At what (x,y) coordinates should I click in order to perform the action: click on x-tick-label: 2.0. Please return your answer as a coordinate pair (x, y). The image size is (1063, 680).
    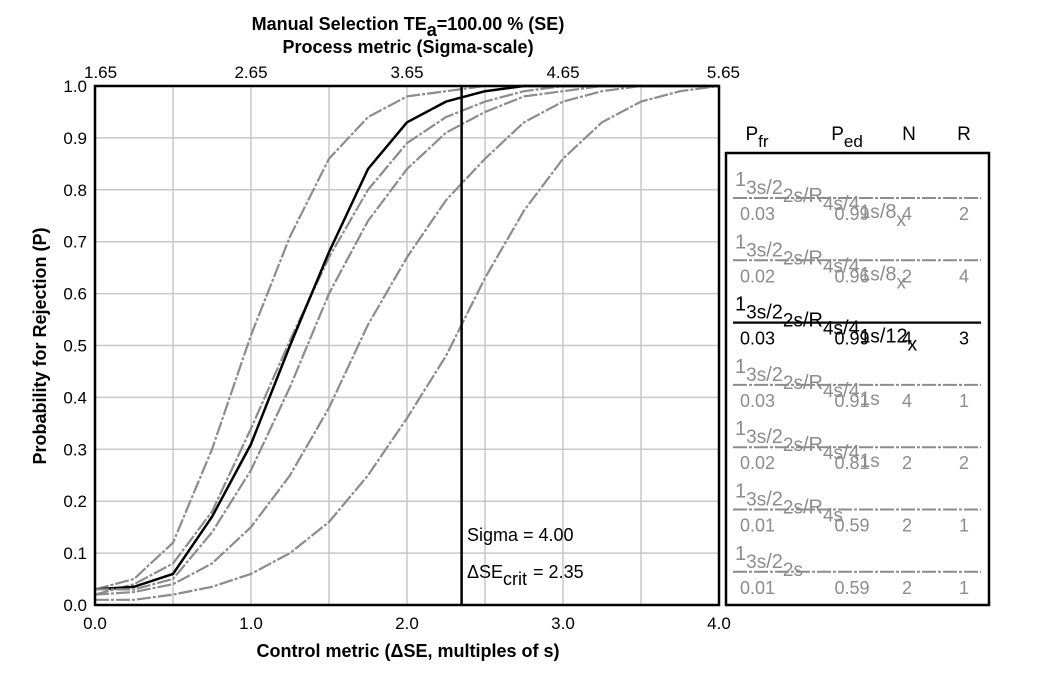
    Looking at the image, I should click on (407, 623).